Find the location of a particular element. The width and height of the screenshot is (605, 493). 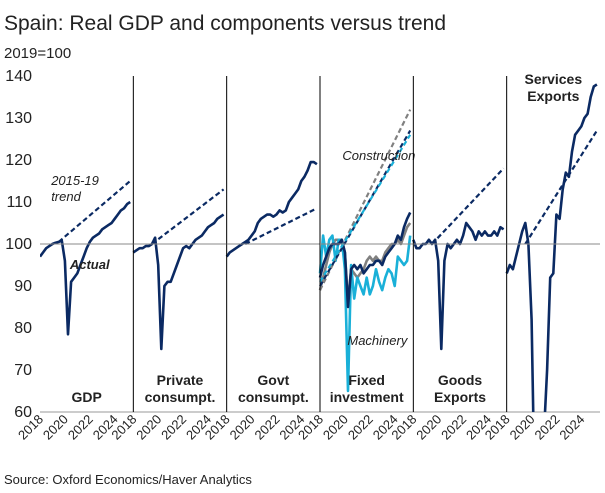

y-tick-label: 80 is located at coordinates (23, 328).